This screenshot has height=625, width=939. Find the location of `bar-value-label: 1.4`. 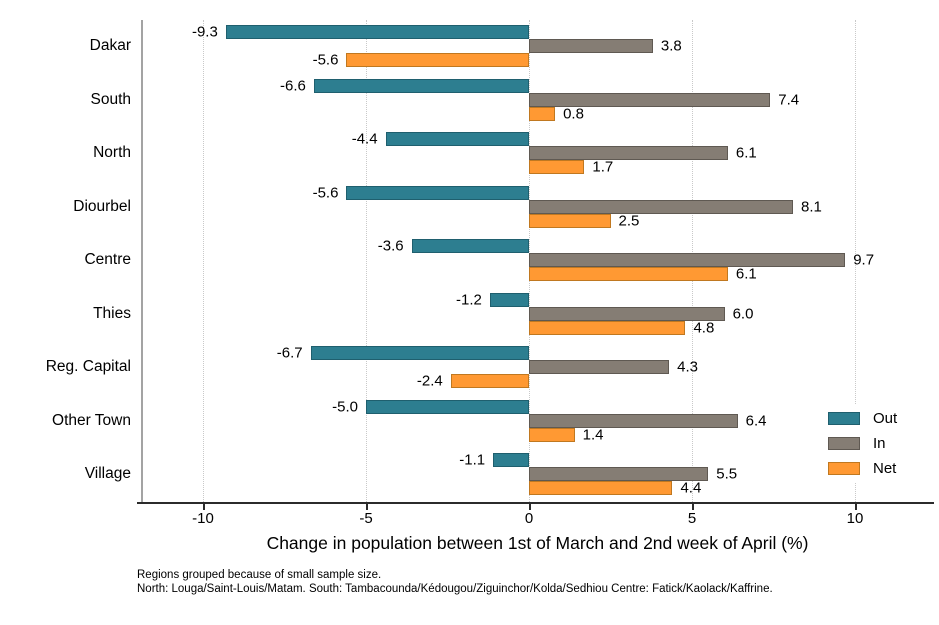

bar-value-label: 1.4 is located at coordinates (593, 435).